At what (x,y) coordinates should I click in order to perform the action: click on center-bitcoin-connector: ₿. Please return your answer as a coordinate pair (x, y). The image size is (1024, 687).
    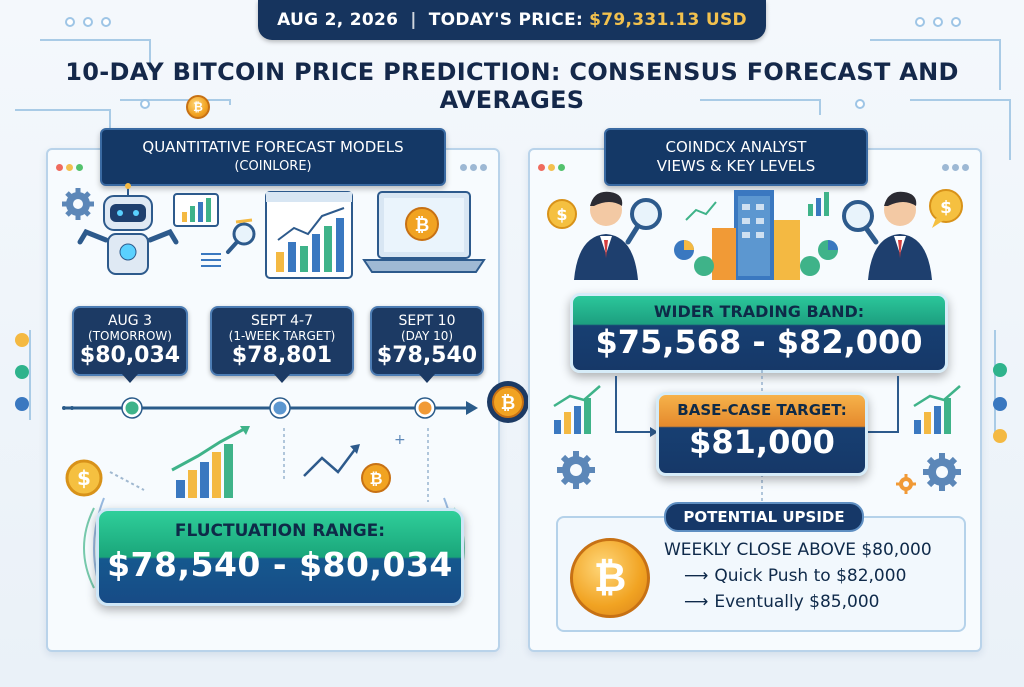
    Looking at the image, I should click on (508, 402).